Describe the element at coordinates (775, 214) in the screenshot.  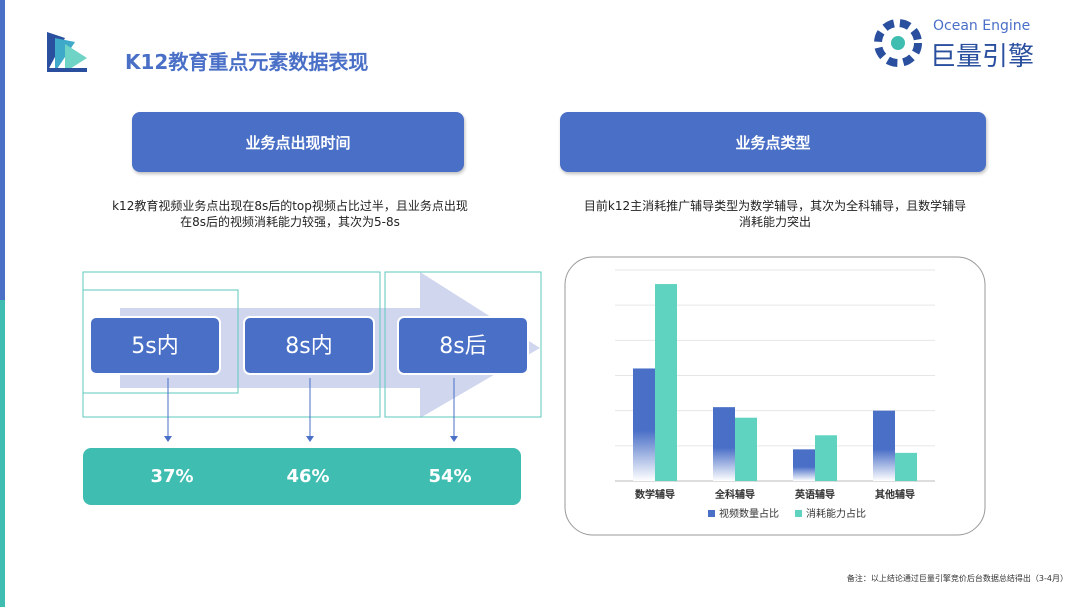
I see `description: 目前k12主消耗推广辅导类型为数学辅导，其次为全科辅导，且数学辅导 消耗能力突出` at that location.